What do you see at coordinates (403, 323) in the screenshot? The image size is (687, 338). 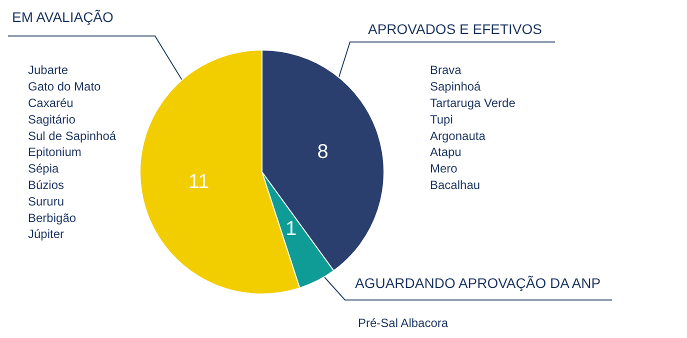 I see `text: Pré-Sal Albacora` at bounding box center [403, 323].